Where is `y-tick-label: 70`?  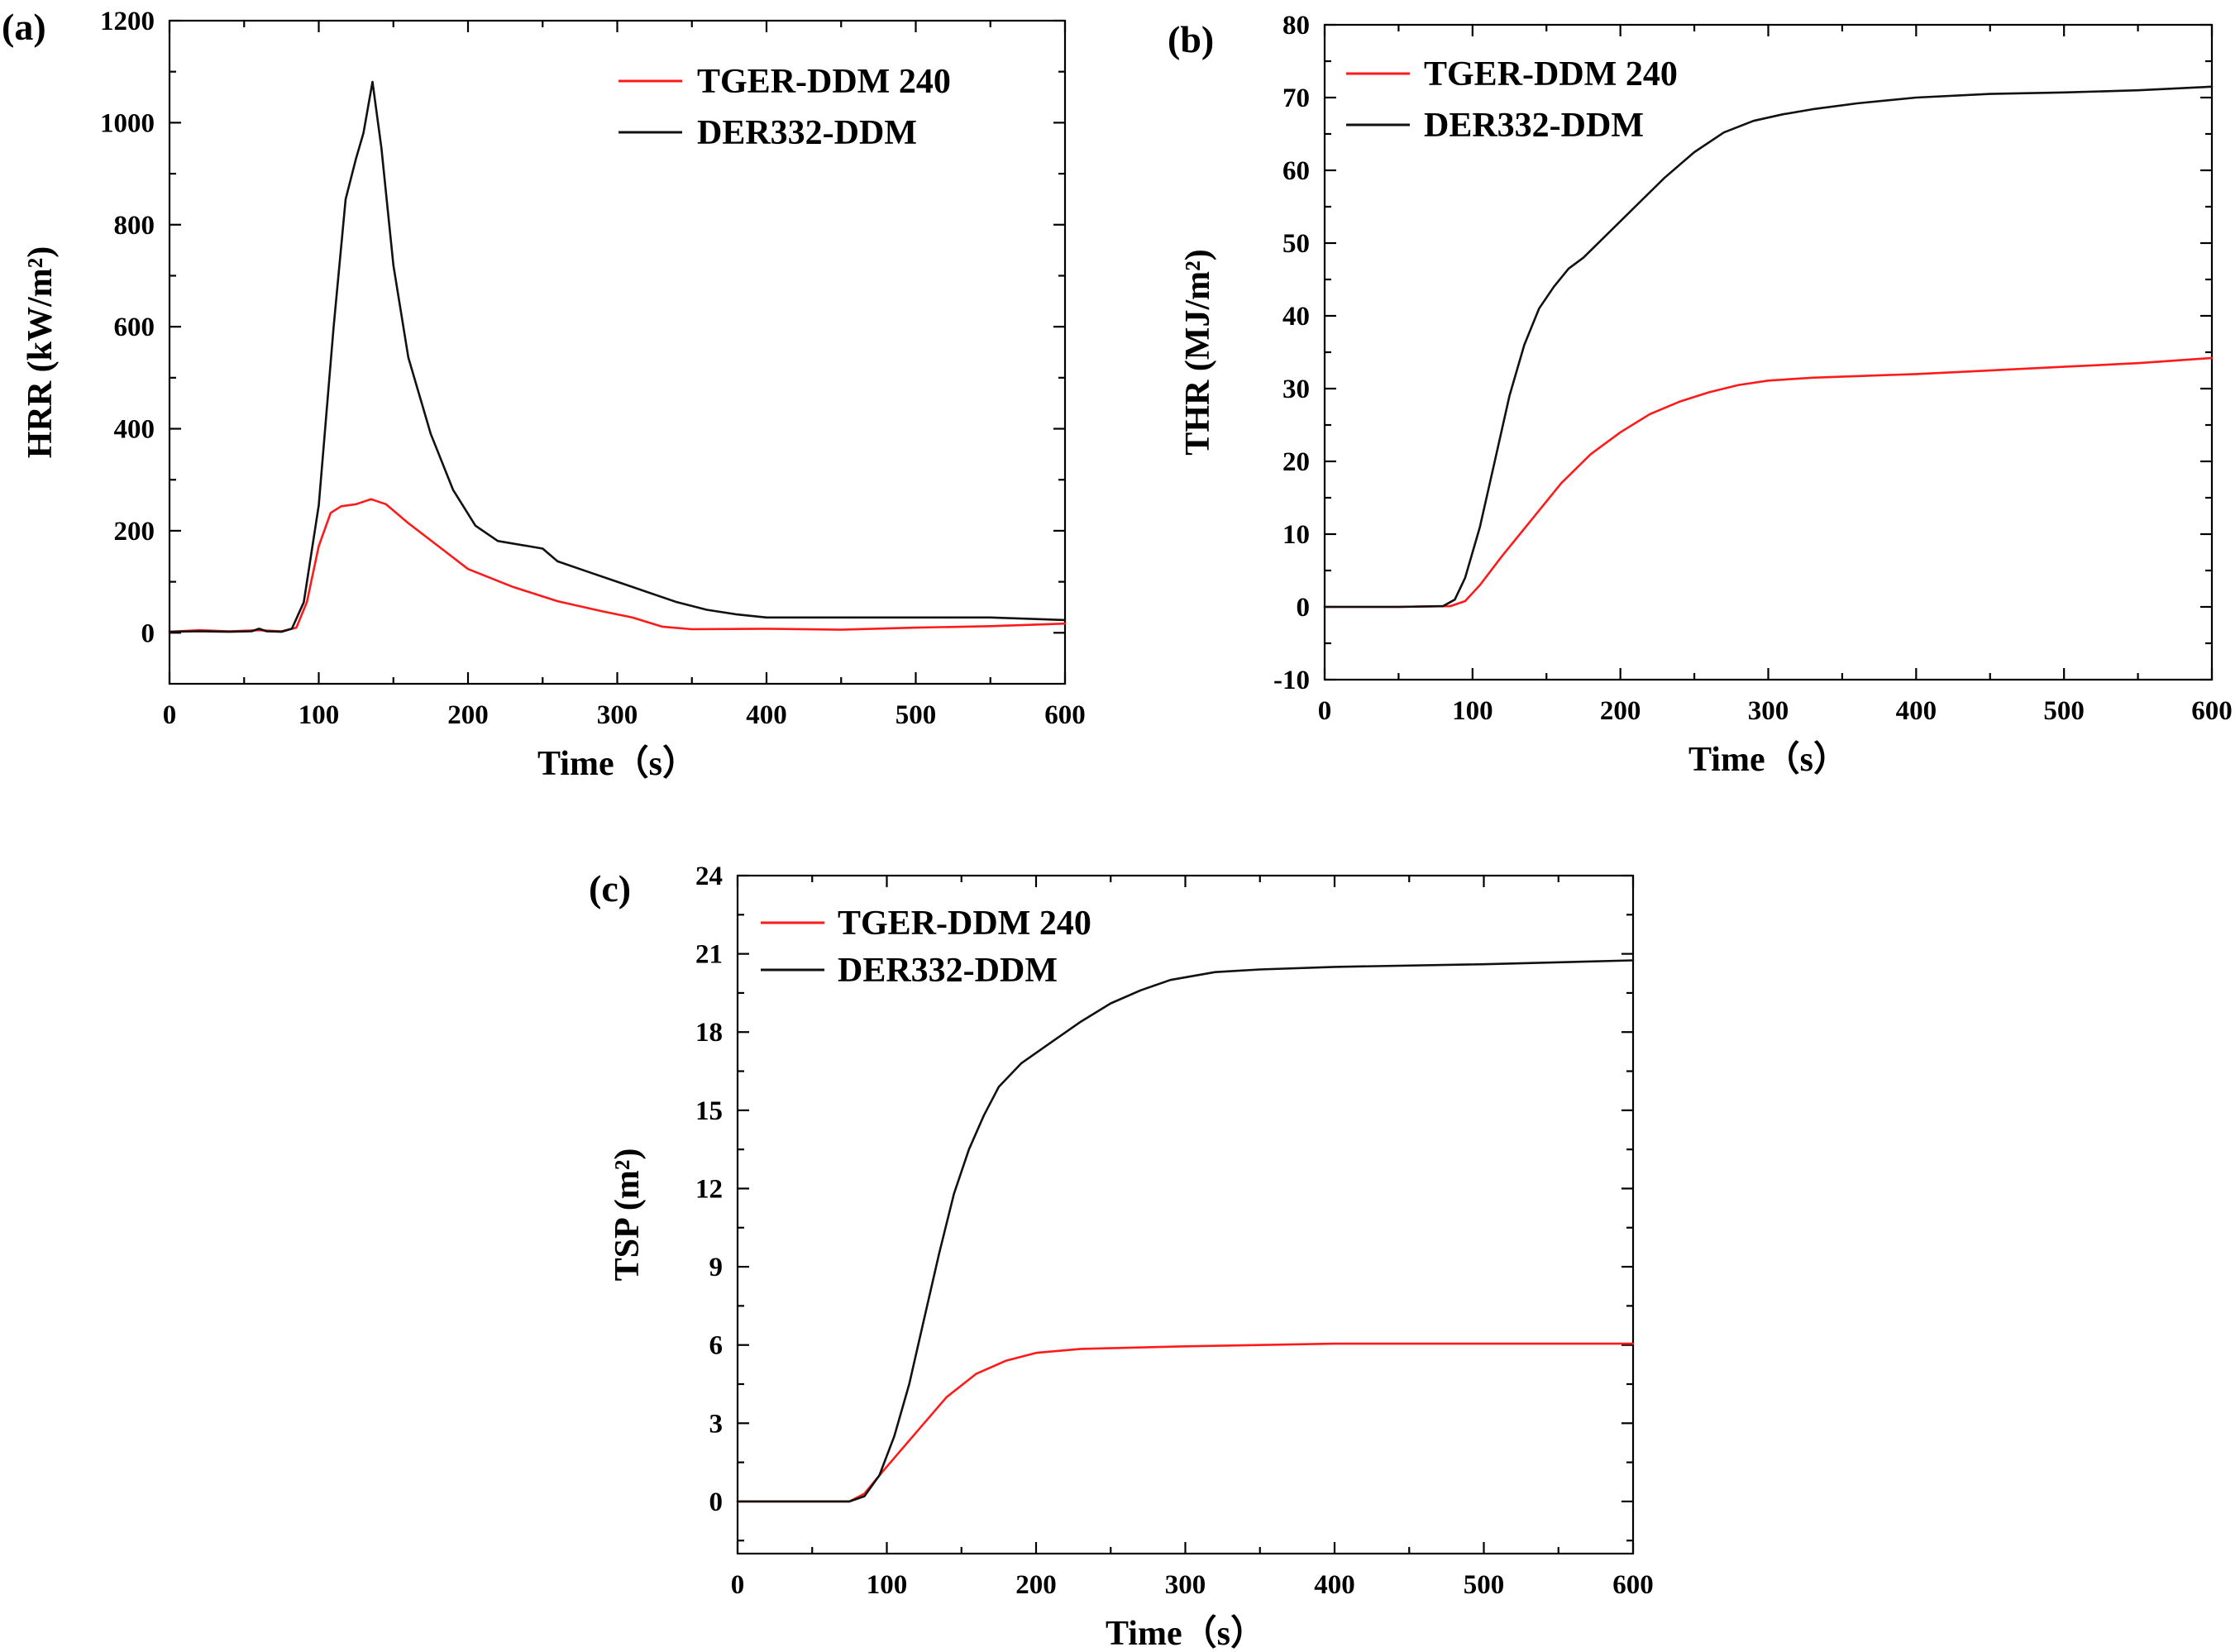
y-tick-label: 70 is located at coordinates (1296, 99).